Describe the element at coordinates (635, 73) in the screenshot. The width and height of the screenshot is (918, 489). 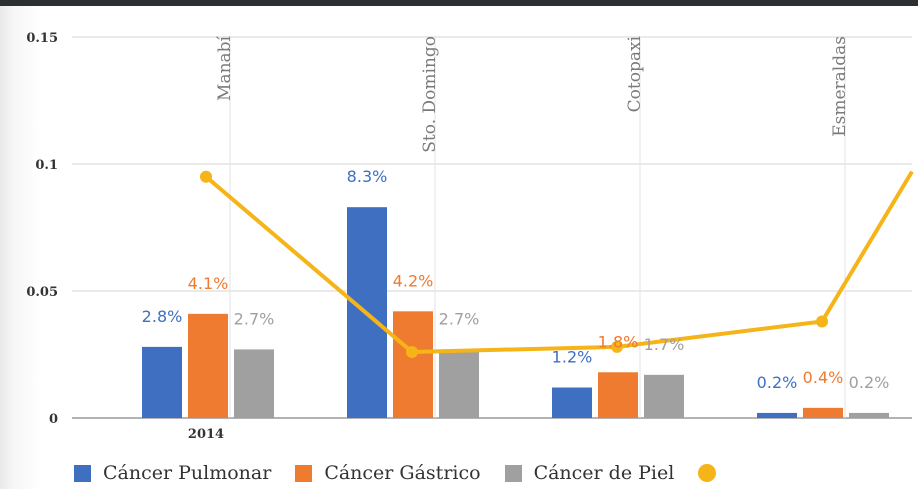
I see `category-label: Cotopaxi` at that location.